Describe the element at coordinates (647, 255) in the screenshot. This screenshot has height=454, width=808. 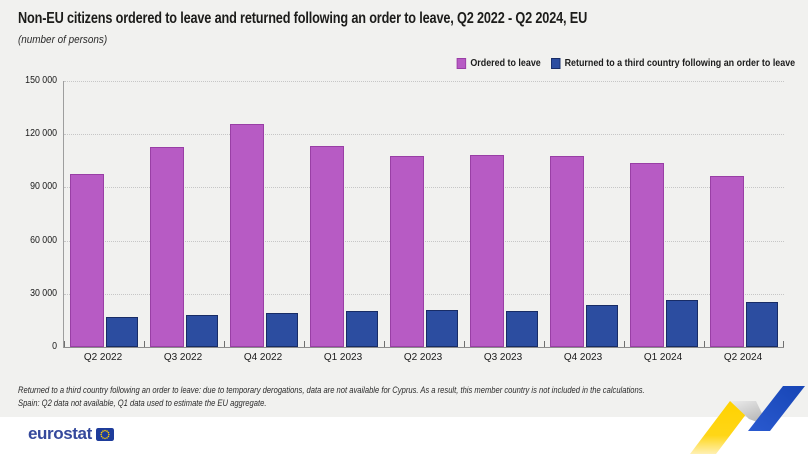
I see `bar-ordered-q1-2024` at that location.